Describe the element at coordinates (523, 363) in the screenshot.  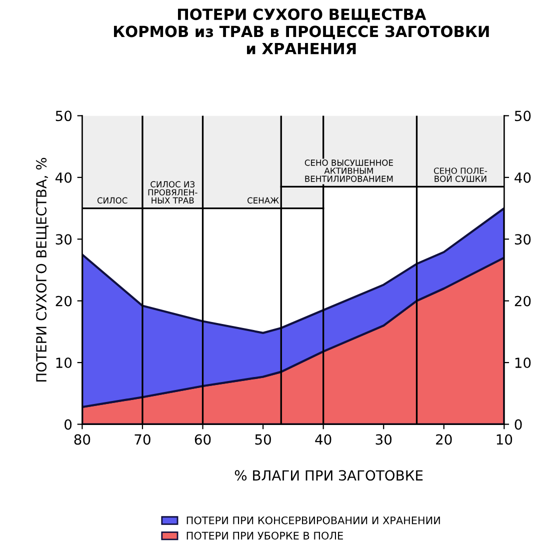
I see `y2-tick-label: 10` at that location.